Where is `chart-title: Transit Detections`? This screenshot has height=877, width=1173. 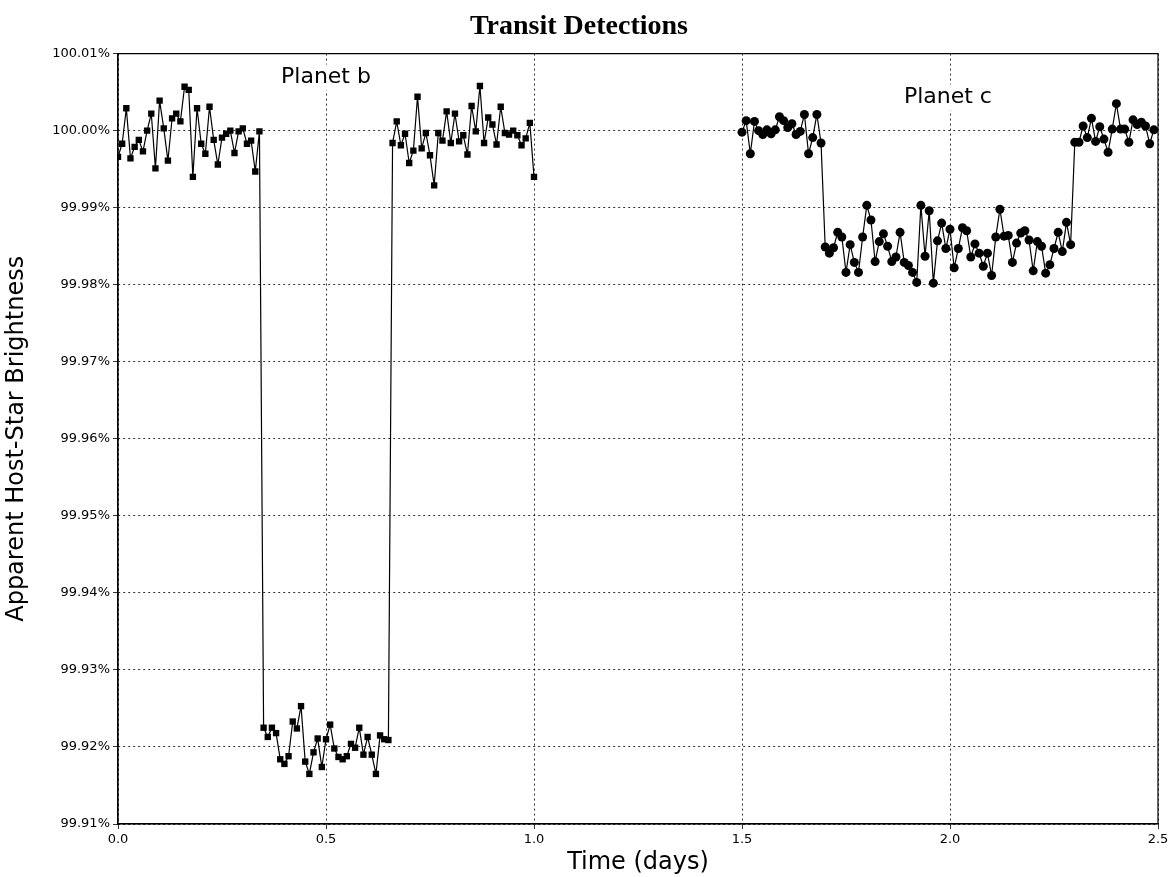
chart-title: Transit Detections is located at coordinates (579, 25).